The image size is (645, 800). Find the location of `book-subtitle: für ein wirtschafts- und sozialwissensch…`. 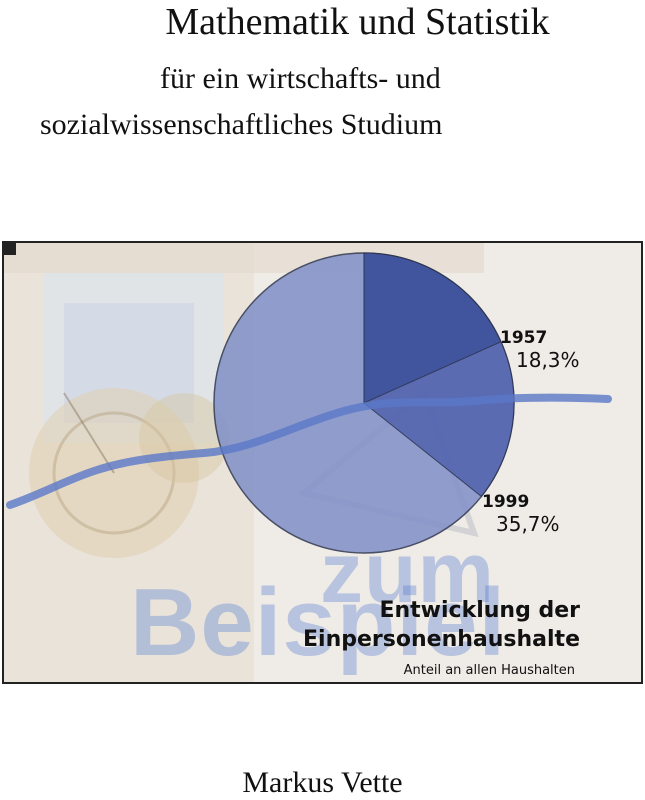

book-subtitle: für ein wirtschafts- und sozialwissensch… is located at coordinates (340, 102).